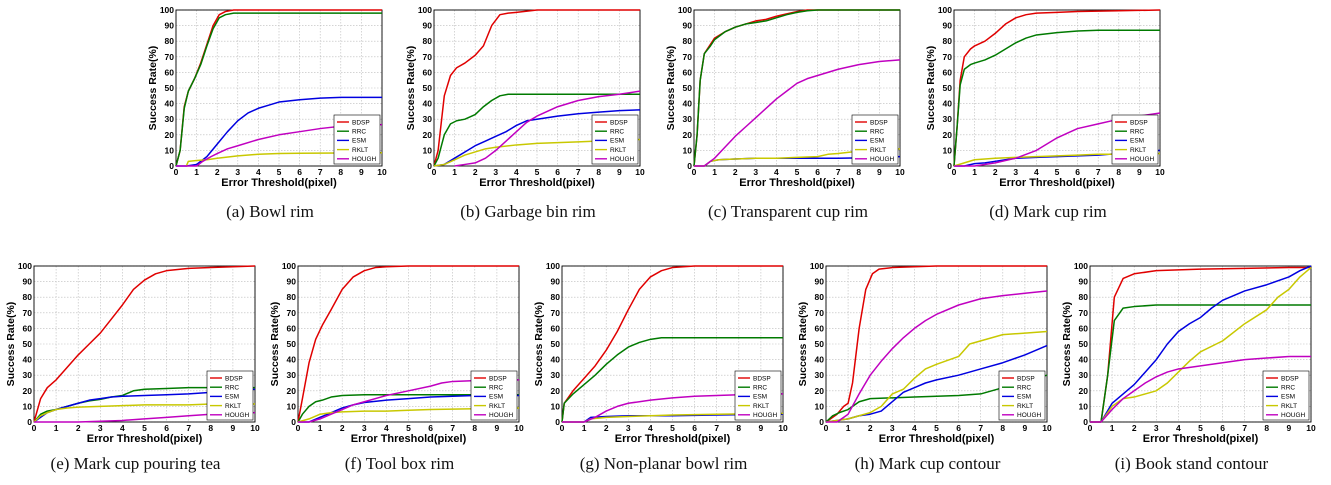 This screenshot has height=485, width=1331. What do you see at coordinates (688, 88) in the screenshot?
I see `y-tick-label: 50` at bounding box center [688, 88].